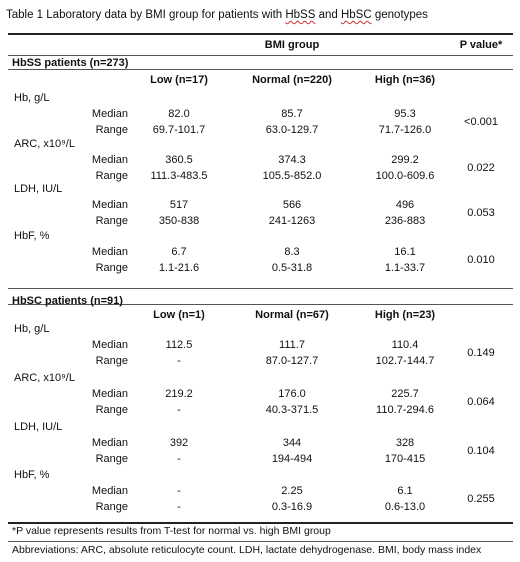 The height and width of the screenshot is (562, 520). I want to click on median-value: 374.3, so click(292, 160).